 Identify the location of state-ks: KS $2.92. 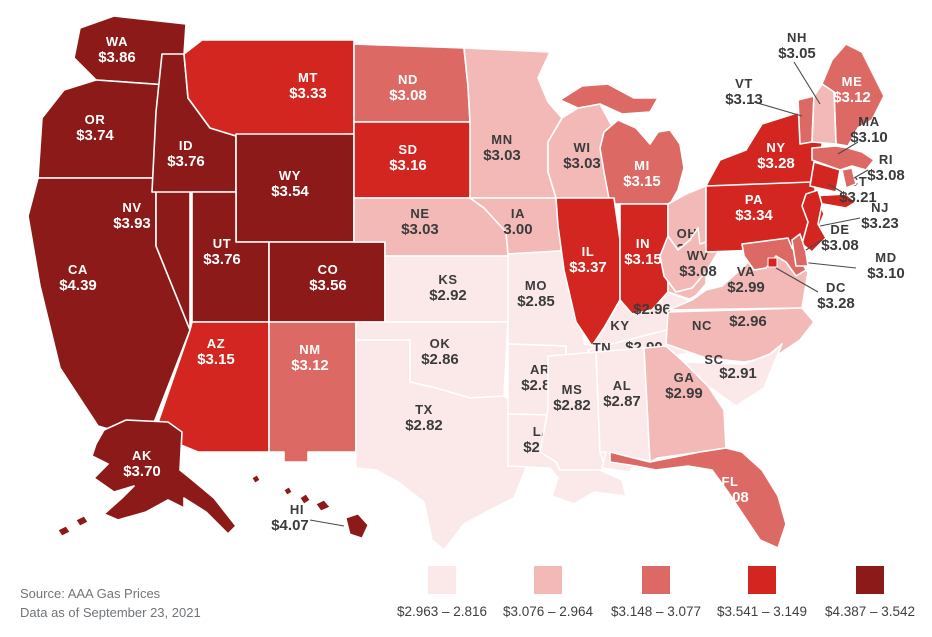
(446, 289).